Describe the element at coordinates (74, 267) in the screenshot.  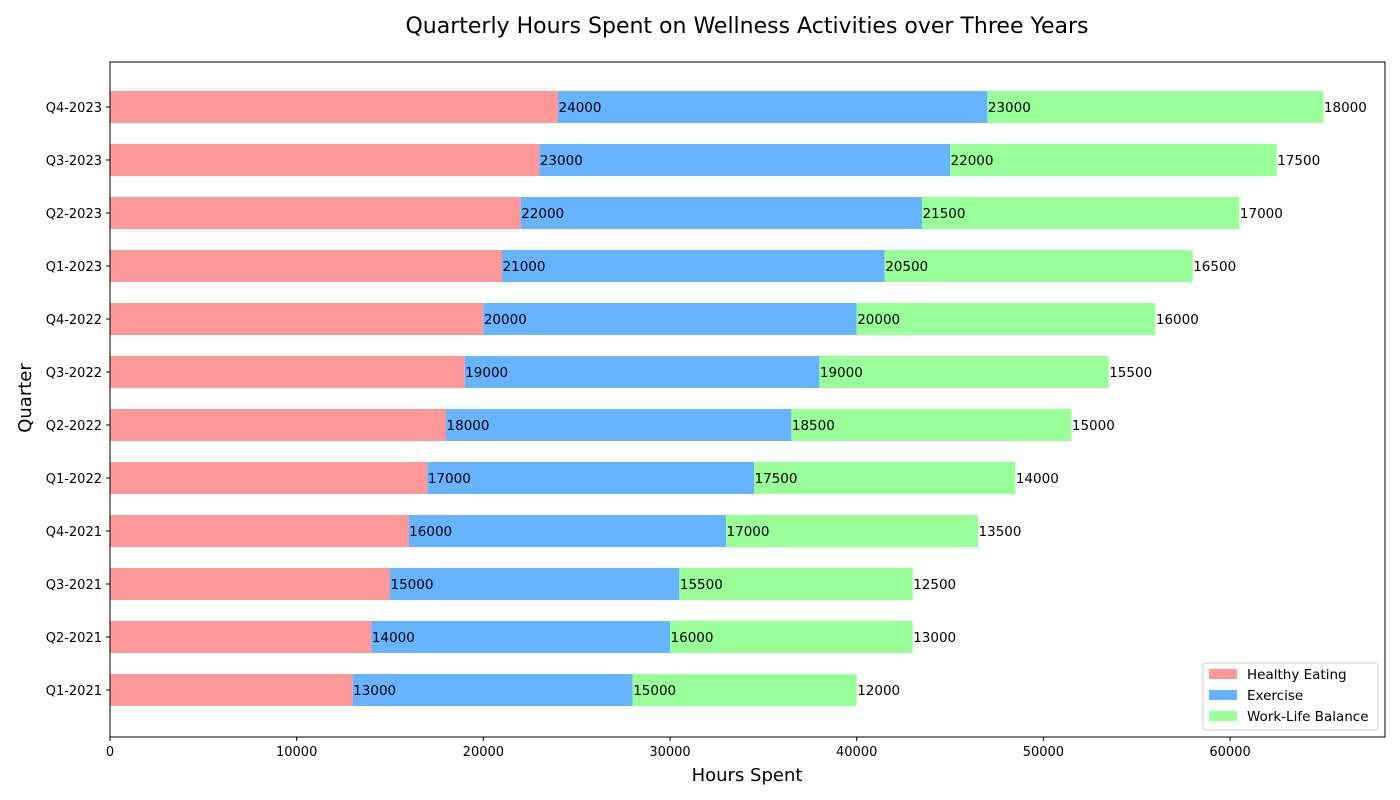
I see `y-tick-label: Q1-2023` at that location.